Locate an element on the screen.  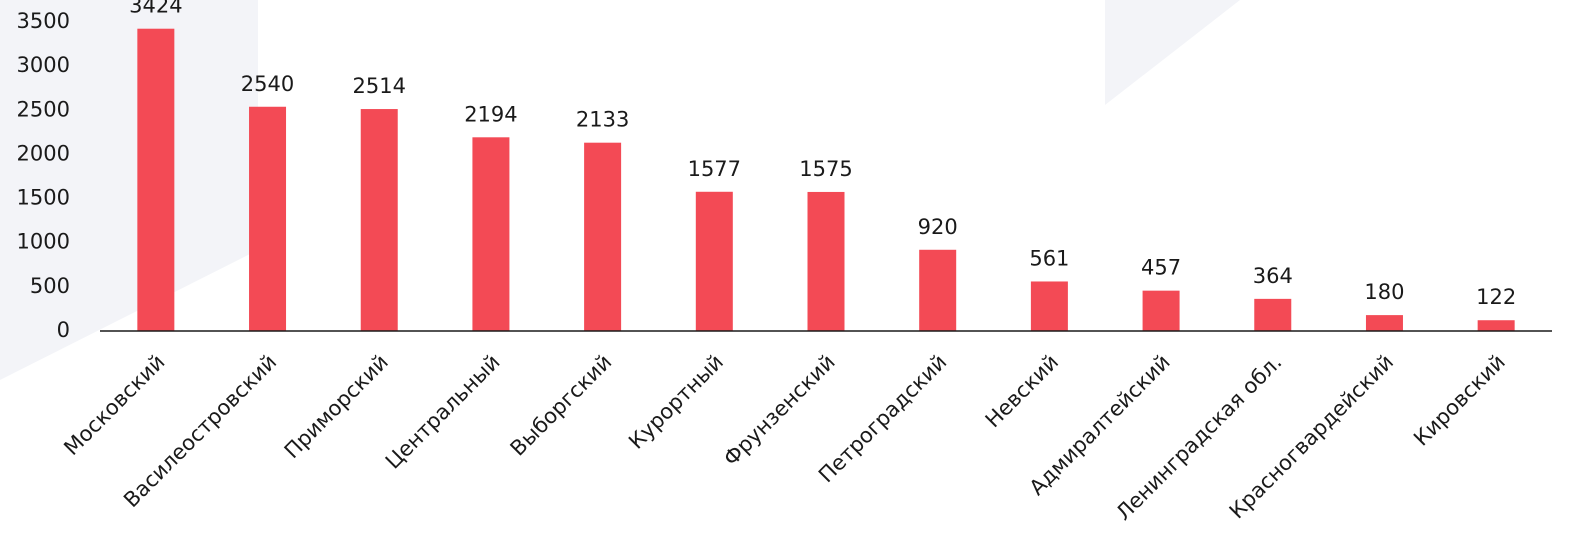
x-tick-label: Кировский is located at coordinates (1459, 400).